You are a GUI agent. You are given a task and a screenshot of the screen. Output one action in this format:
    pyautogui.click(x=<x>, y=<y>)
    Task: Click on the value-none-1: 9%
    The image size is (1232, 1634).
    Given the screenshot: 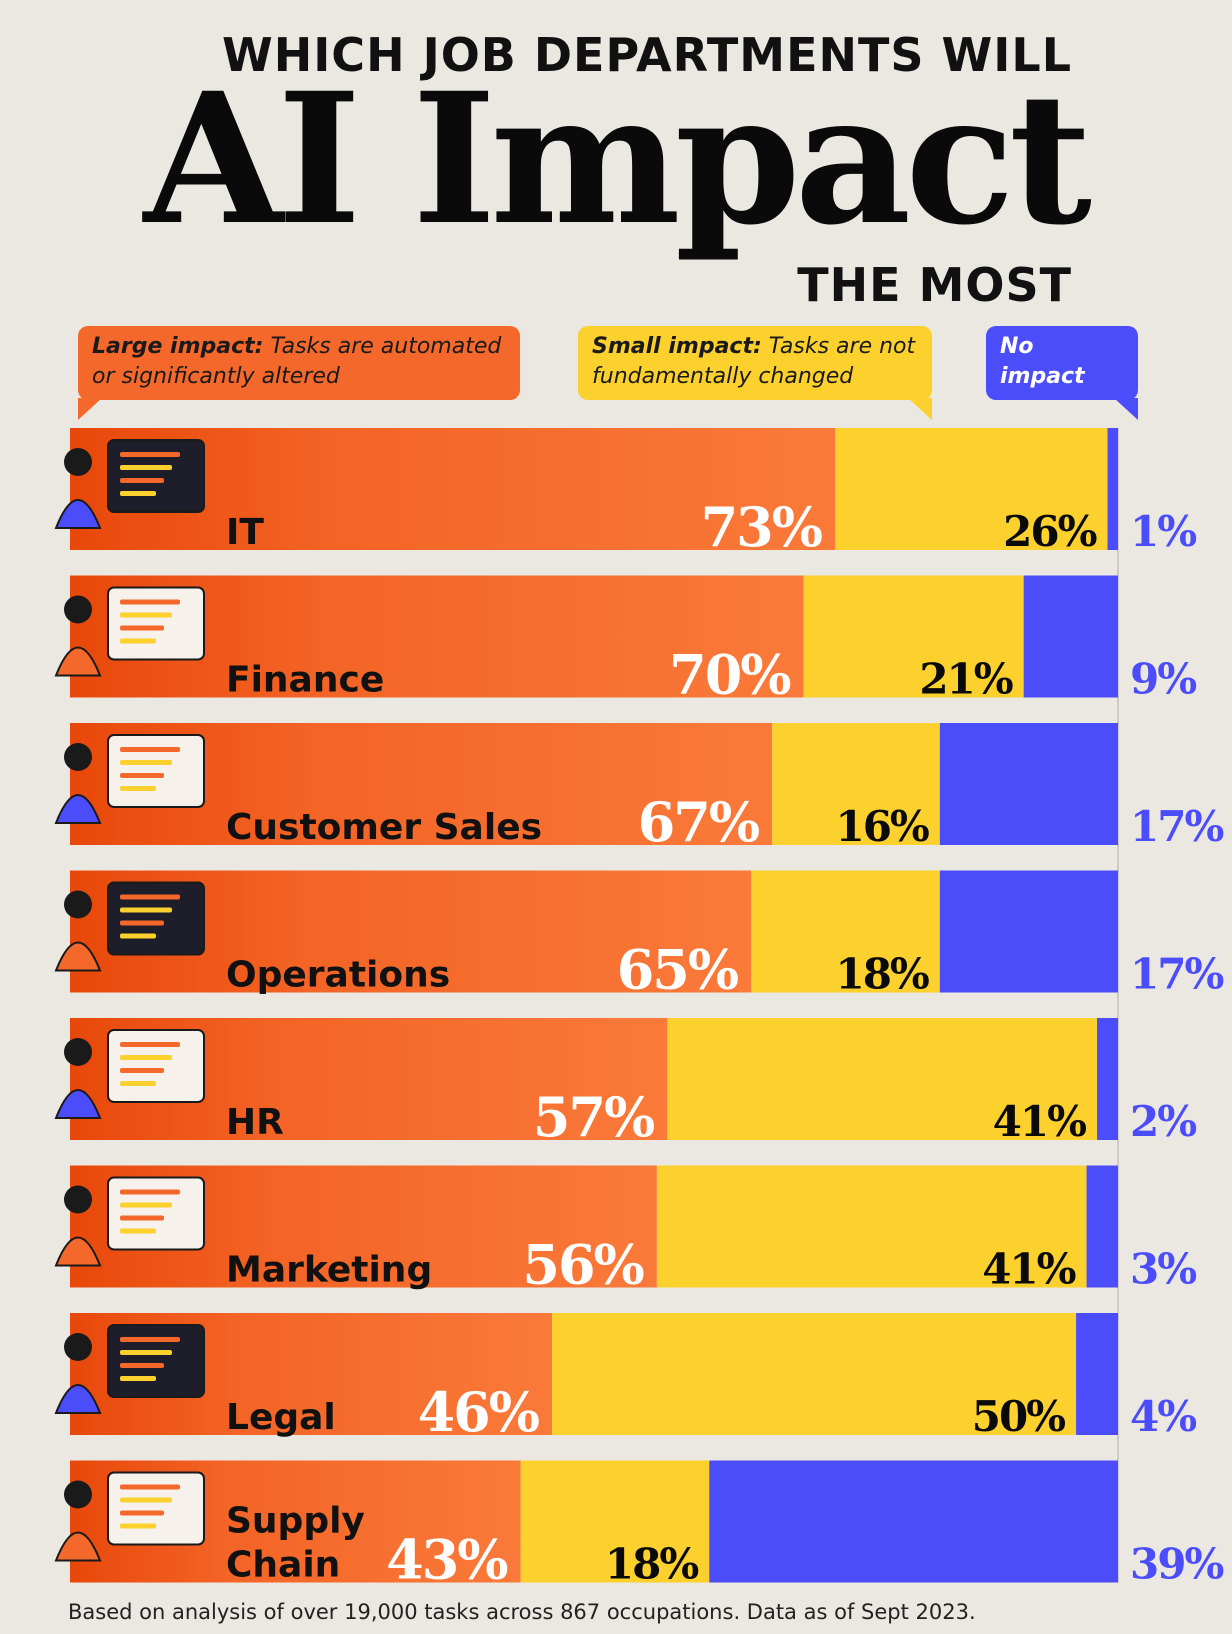 What is the action you would take?
    pyautogui.click(x=1163, y=679)
    